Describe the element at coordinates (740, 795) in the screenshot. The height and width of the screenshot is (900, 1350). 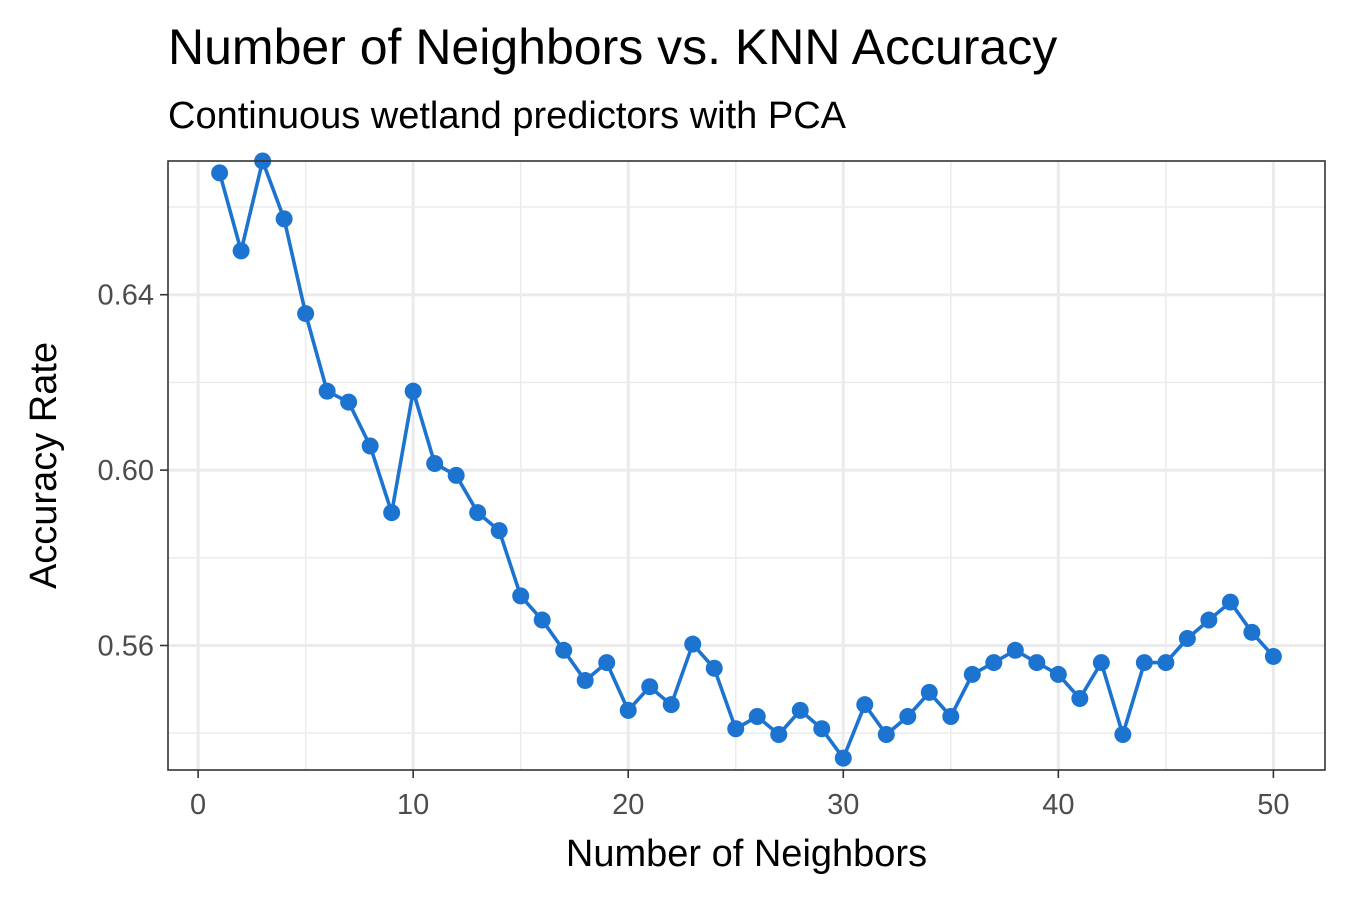
I see `x-axis: 0 10 20 30 40 50` at that location.